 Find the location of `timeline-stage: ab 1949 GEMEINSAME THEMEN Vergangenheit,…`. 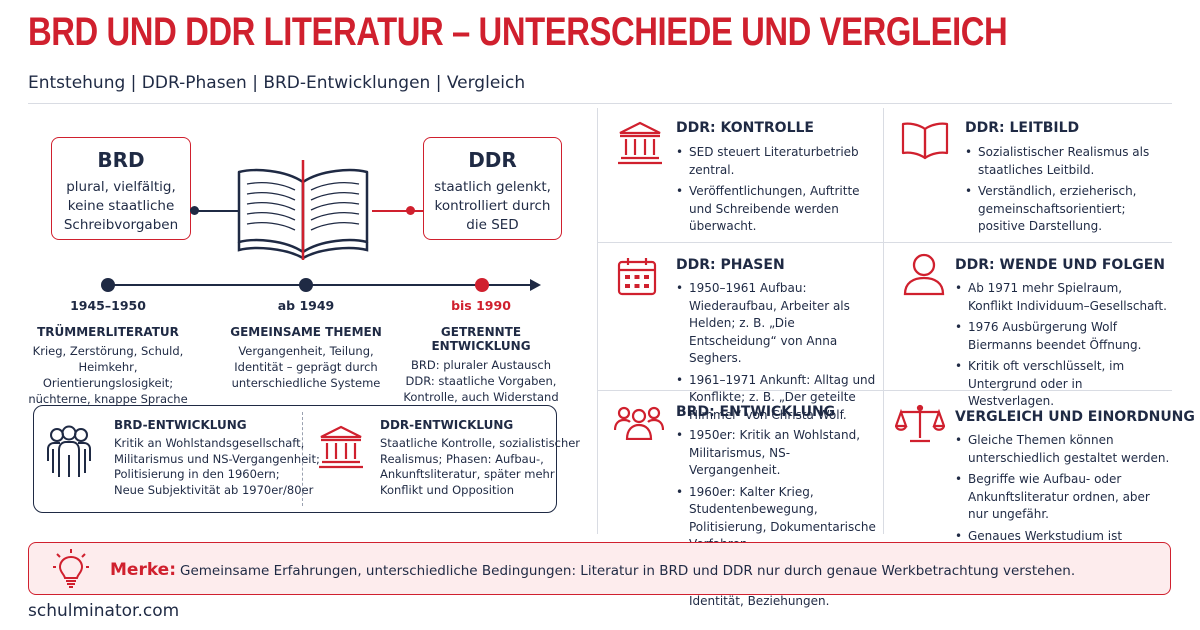

timeline-stage: ab 1949 GEMEINSAME THEMEN Vergangenheit,… is located at coordinates (306, 344).